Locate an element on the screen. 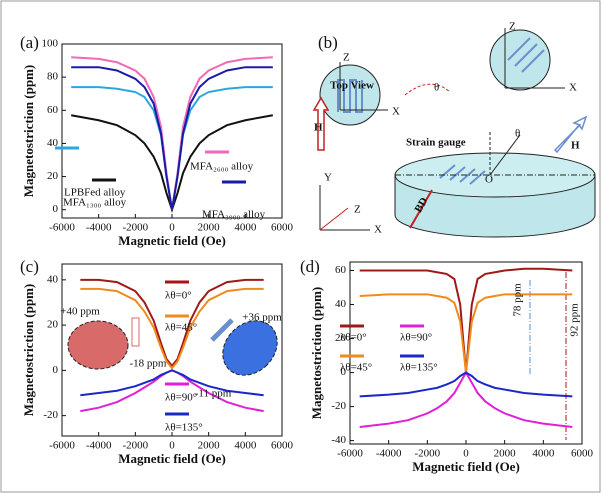 This screenshot has width=601, height=493. panel-label: (d) is located at coordinates (310, 266).